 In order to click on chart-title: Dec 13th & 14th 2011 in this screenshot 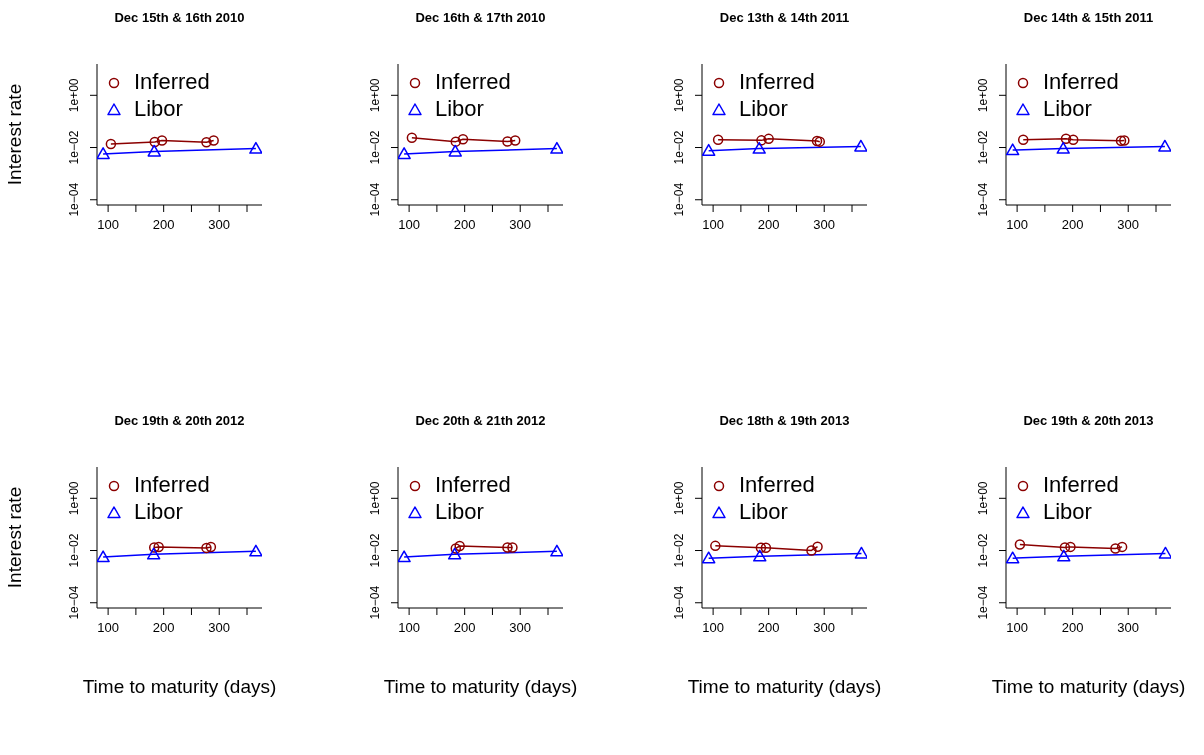, I will do `click(784, 17)`.